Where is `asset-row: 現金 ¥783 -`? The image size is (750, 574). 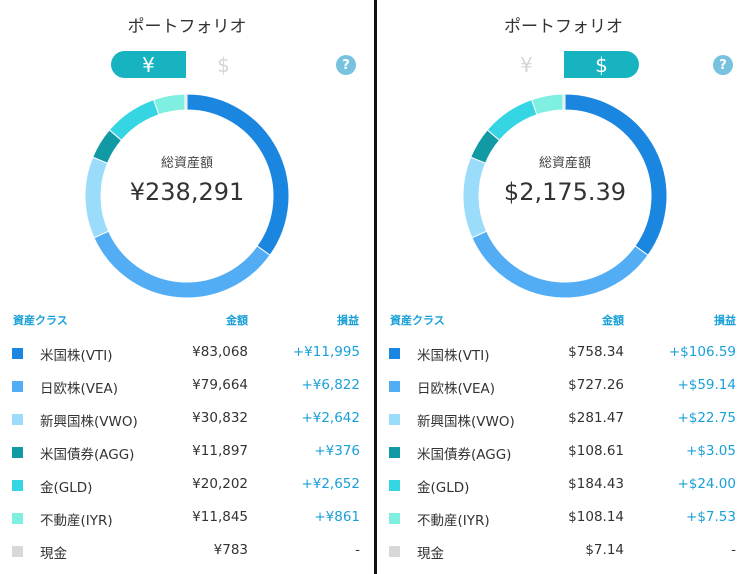
asset-row: 現金 ¥783 - is located at coordinates (187, 551).